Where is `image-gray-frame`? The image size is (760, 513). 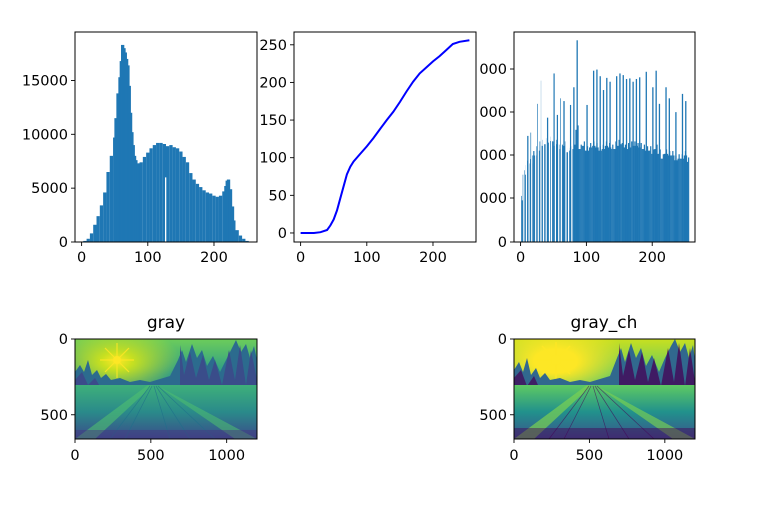 image-gray-frame is located at coordinates (166, 389).